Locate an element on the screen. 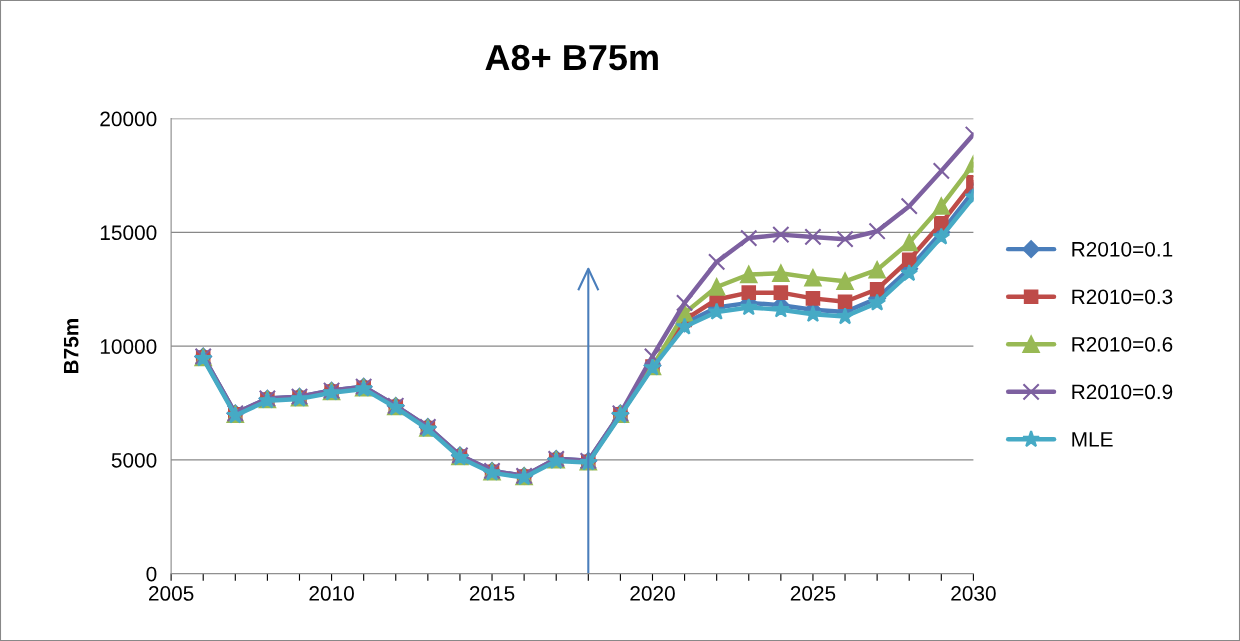  y-tick-label: 5000 is located at coordinates (134, 460).